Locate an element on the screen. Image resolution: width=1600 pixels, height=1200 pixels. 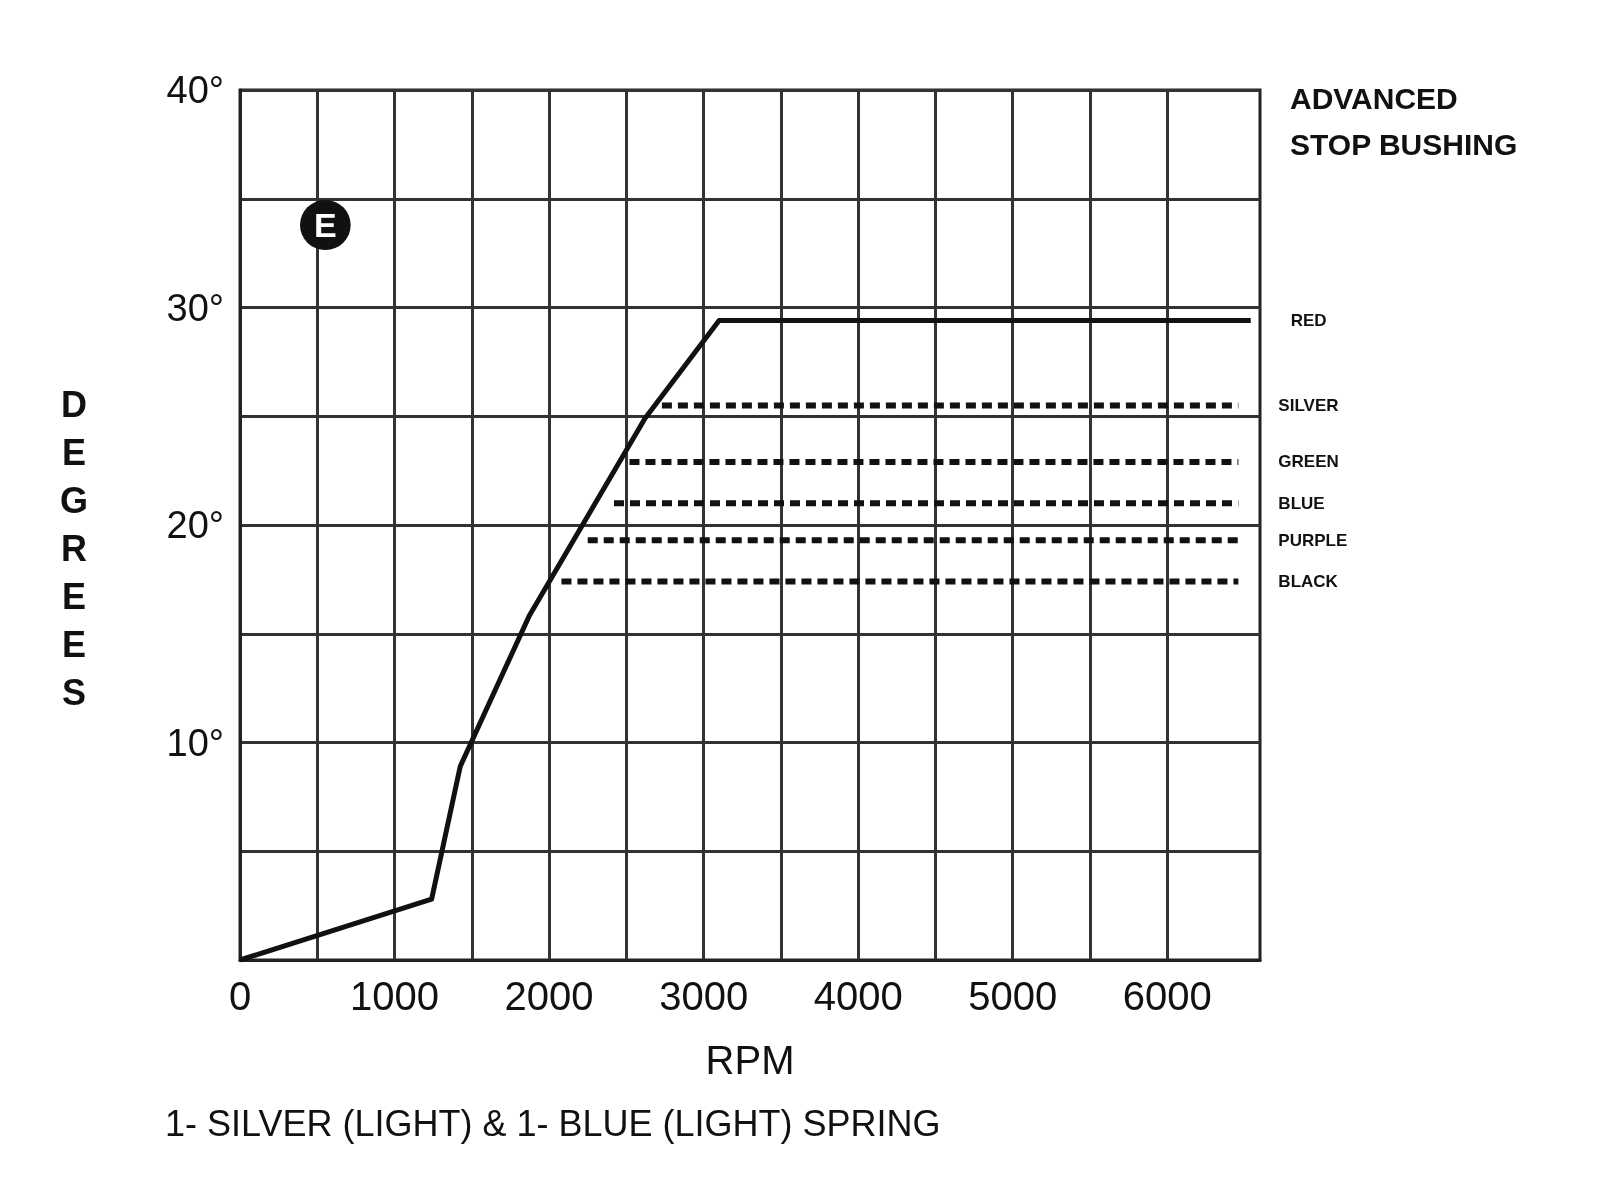
text: 1- SILVER (LIGHT) & 1- BLUE (LIGHT) SPRING is located at coordinates (553, 1123).